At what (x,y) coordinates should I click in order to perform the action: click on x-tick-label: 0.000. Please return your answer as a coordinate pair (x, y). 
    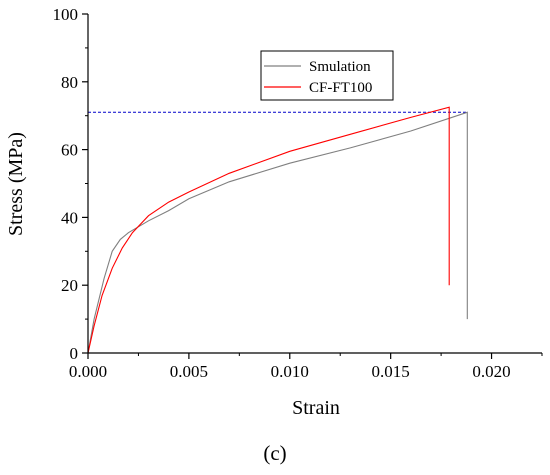
    Looking at the image, I should click on (88, 371).